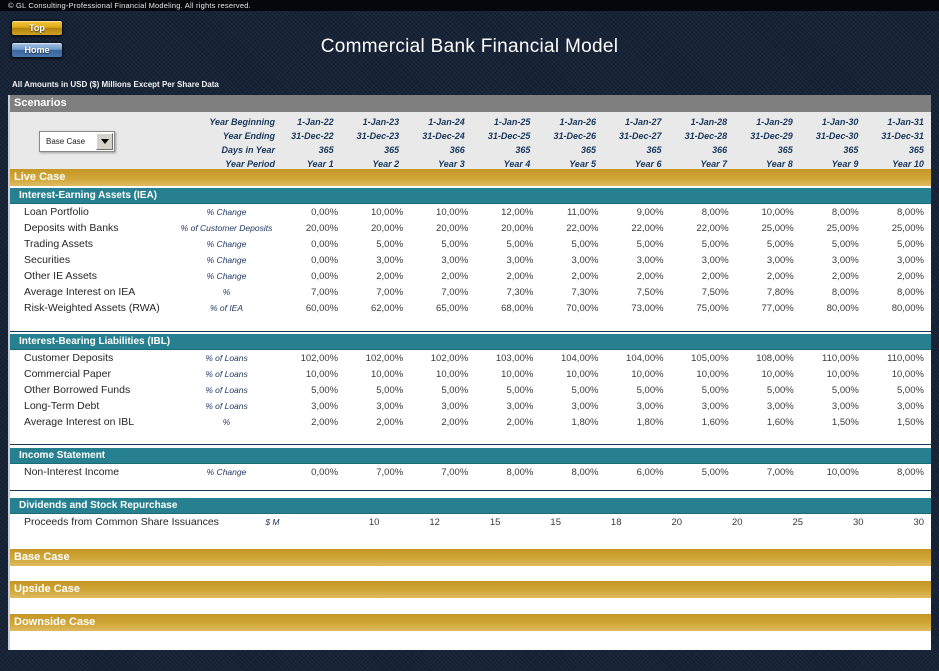 The height and width of the screenshot is (671, 939). Describe the element at coordinates (780, 292) in the screenshot. I see `value-cell: 7,80%` at that location.